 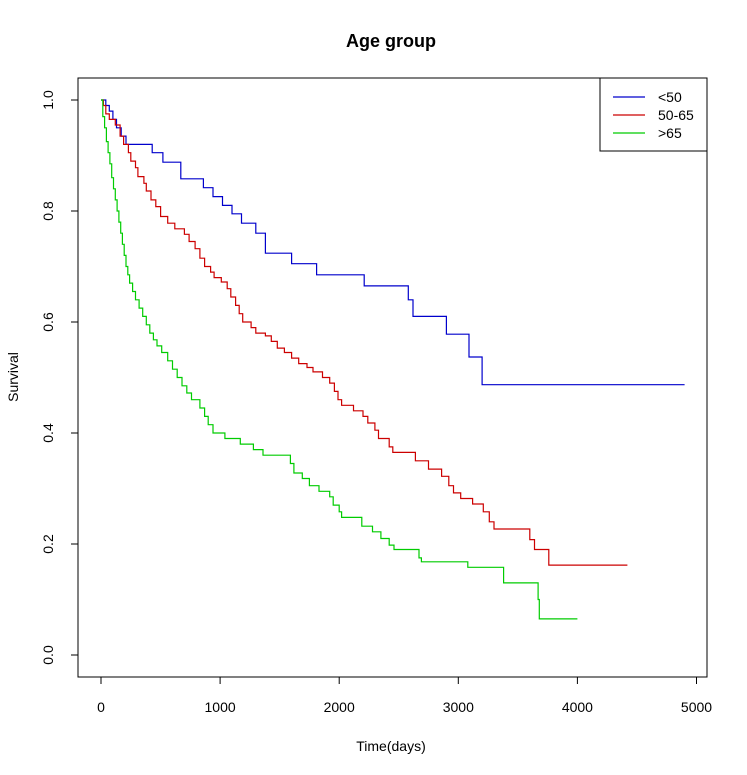 I want to click on x-tick-label: 4000, so click(x=577, y=707).